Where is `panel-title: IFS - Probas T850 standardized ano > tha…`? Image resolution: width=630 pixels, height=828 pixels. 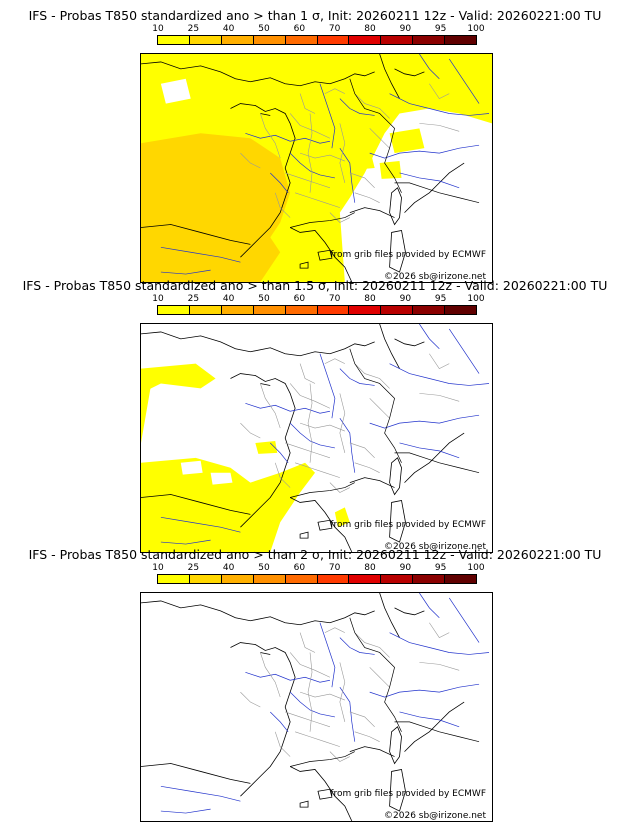
panel-title: IFS - Probas T850 standardized ano > tha… is located at coordinates (315, 285).